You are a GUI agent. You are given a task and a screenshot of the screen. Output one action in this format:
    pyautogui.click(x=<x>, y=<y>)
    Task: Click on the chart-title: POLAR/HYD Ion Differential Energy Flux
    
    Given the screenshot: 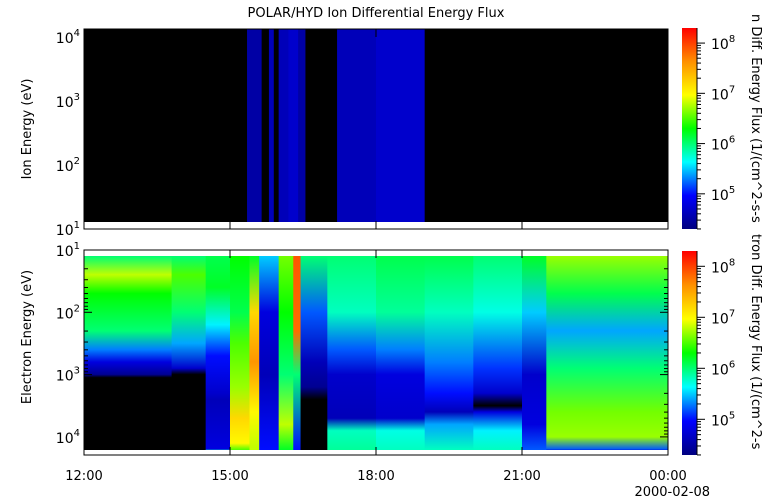 What is the action you would take?
    pyautogui.click(x=376, y=13)
    